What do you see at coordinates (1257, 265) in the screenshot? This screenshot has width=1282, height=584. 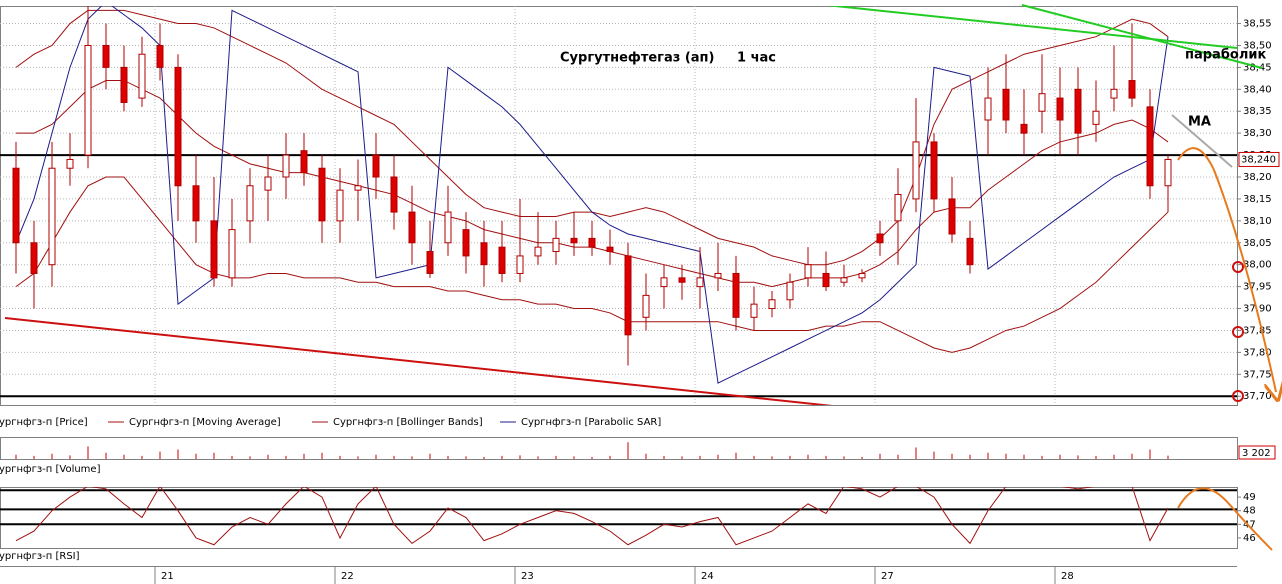 I see `y-tick-label: 38,00` at bounding box center [1257, 265].